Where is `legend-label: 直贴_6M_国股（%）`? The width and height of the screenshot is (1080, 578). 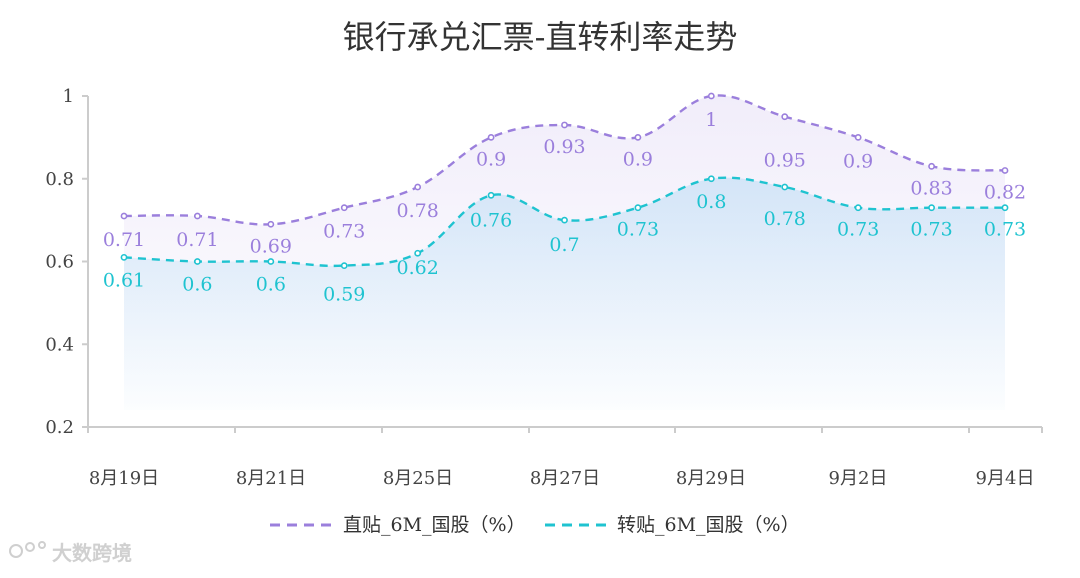 legend-label: 直贴_6M_国股（%） is located at coordinates (434, 525).